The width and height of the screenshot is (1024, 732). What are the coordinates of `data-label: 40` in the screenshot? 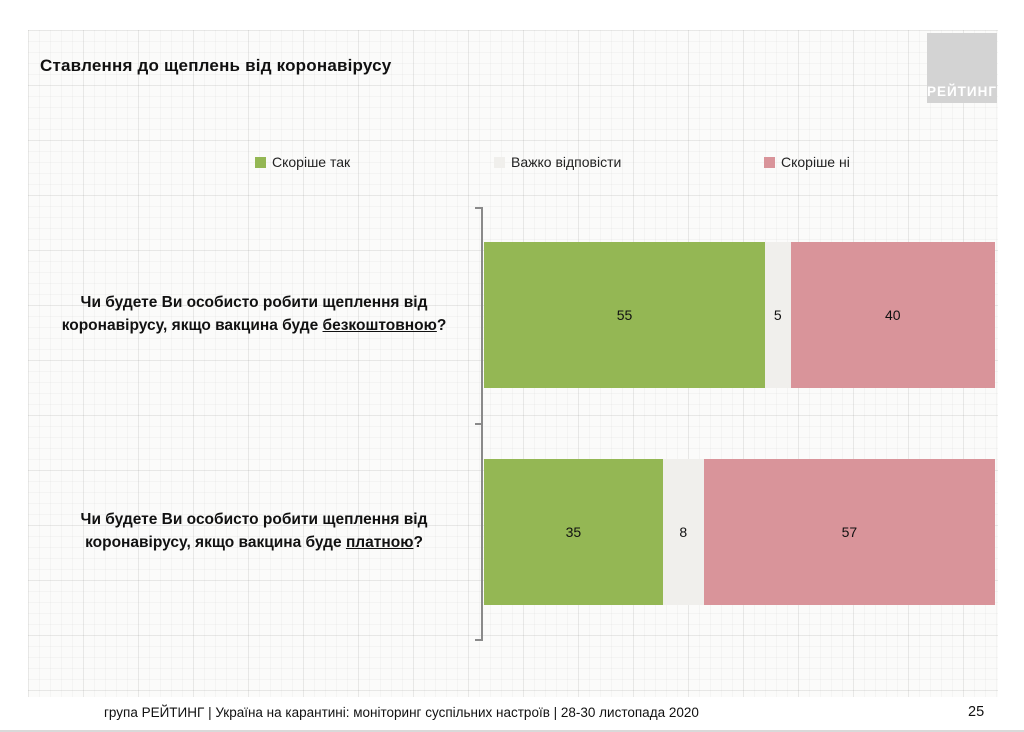 It's located at (893, 315).